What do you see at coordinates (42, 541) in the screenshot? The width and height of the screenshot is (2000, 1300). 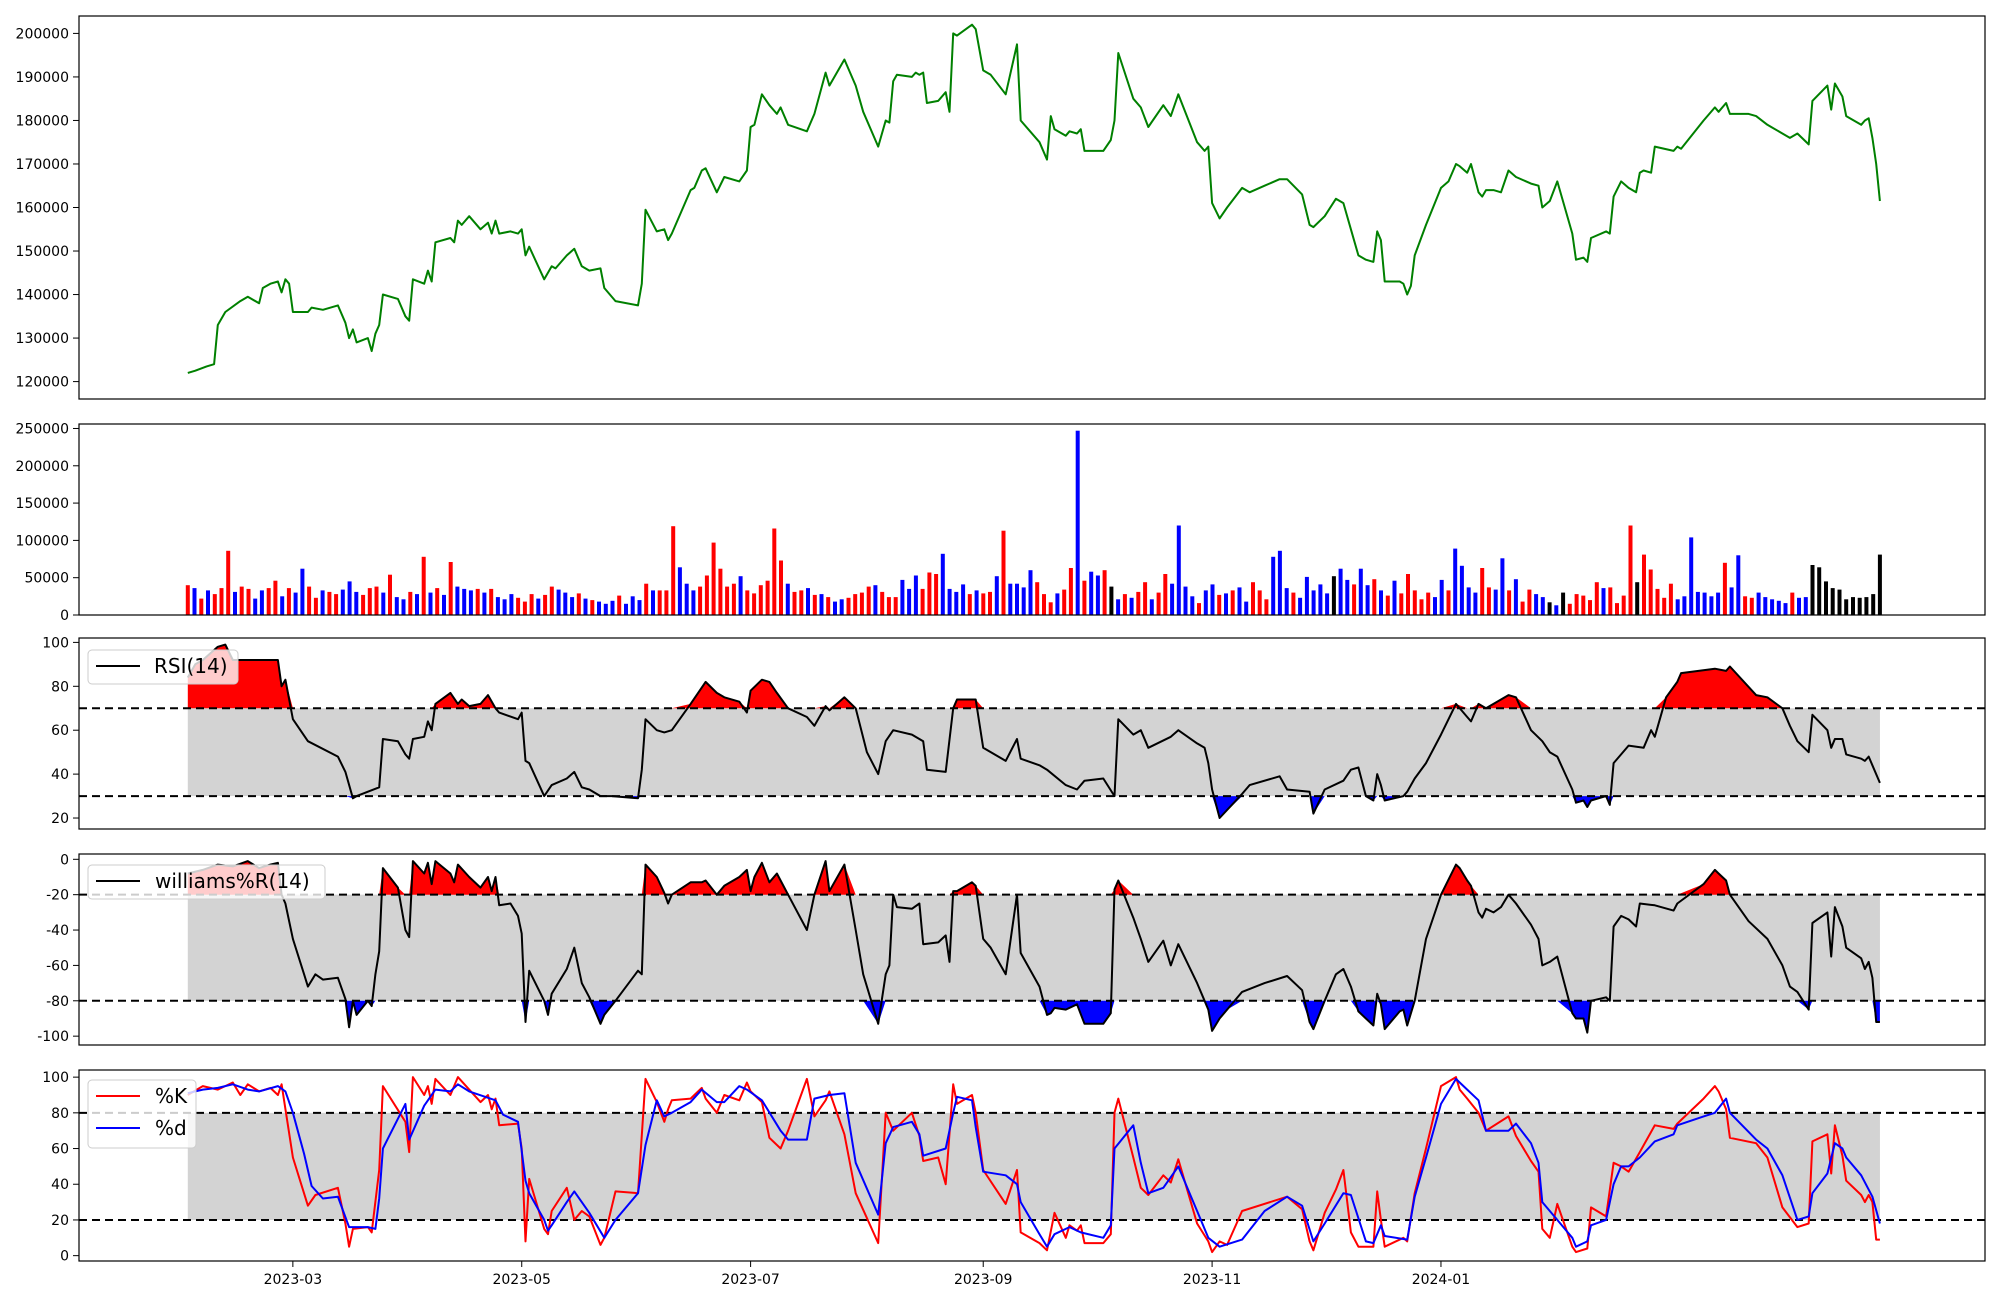 I see `y-tick-label: 100000` at bounding box center [42, 541].